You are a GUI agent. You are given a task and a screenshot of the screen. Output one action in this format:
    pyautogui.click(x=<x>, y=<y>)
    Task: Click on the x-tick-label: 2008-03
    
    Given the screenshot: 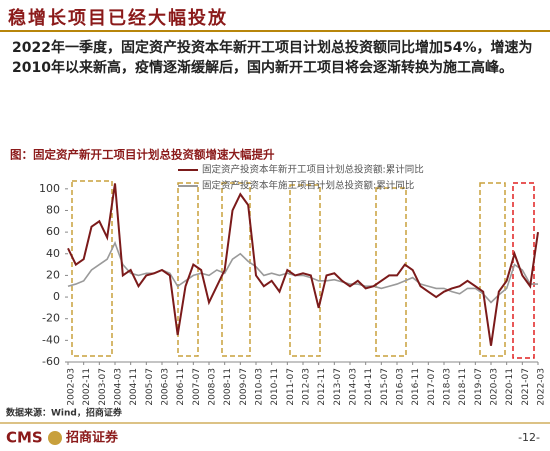 What is the action you would take?
    pyautogui.click(x=213, y=387)
    